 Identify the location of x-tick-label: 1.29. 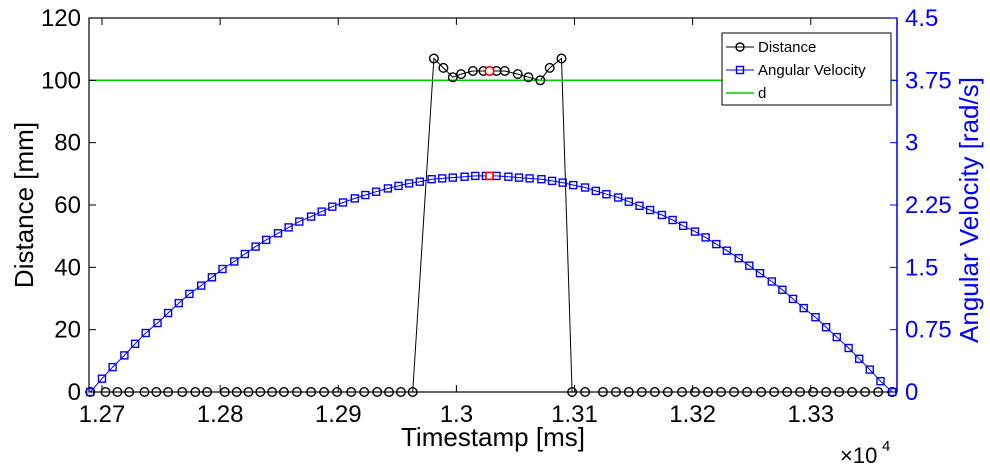
(338, 414).